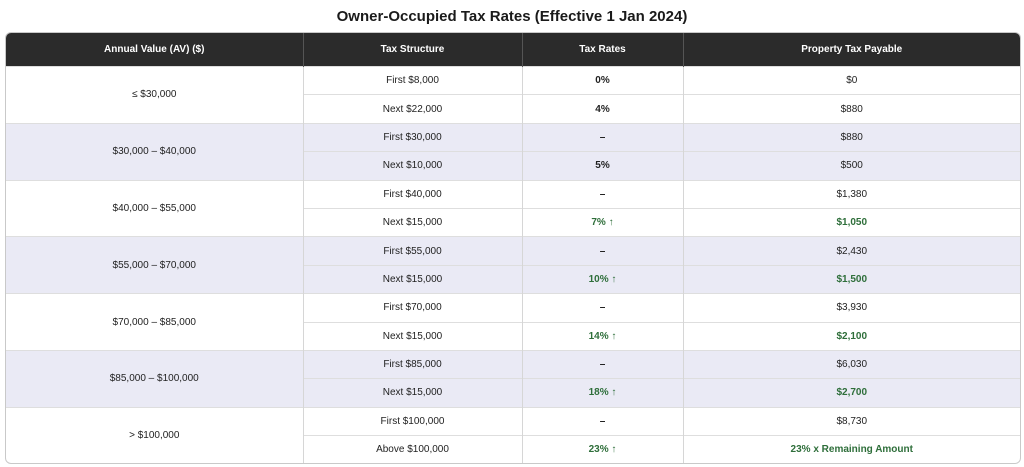  What do you see at coordinates (412, 421) in the screenshot?
I see `tax-structure-cell: First $100,000` at bounding box center [412, 421].